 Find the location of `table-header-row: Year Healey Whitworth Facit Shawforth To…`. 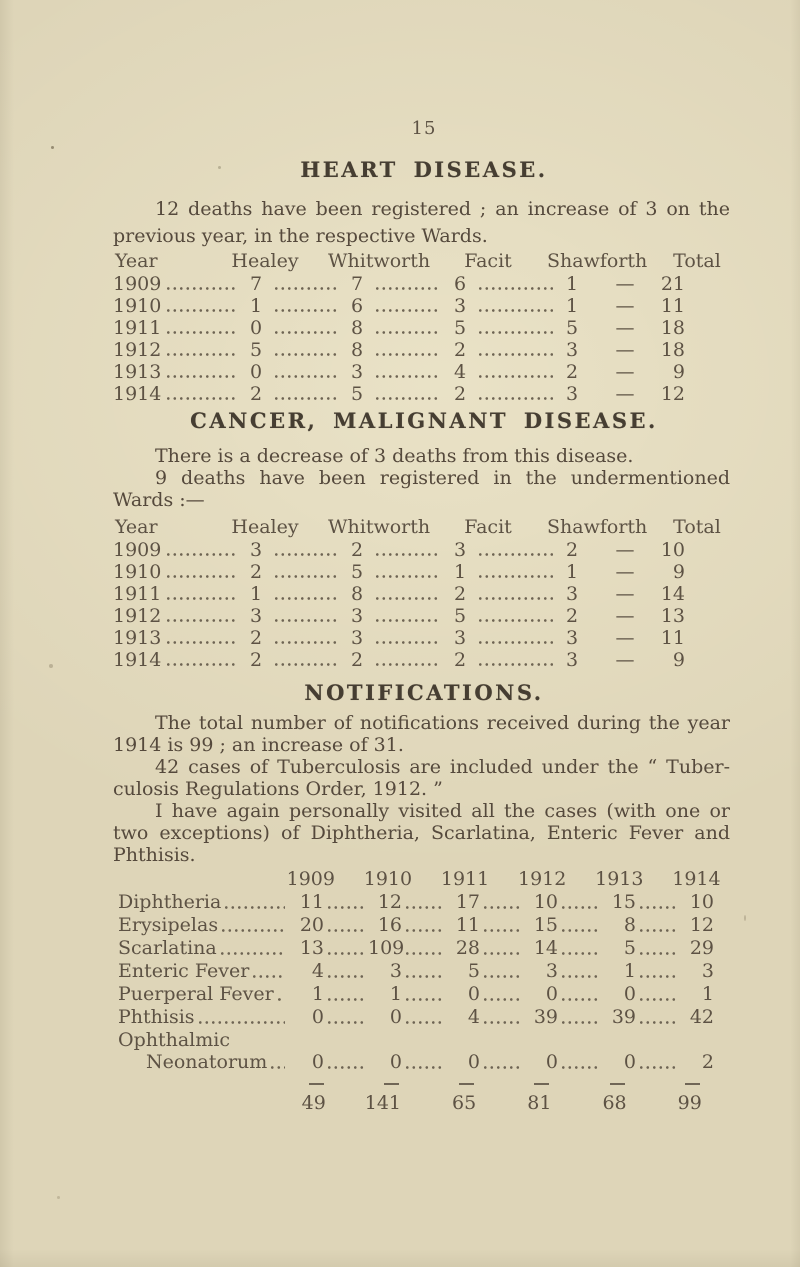

table-header-row: Year Healey Whitworth Facit Shawforth To… is located at coordinates (424, 261).